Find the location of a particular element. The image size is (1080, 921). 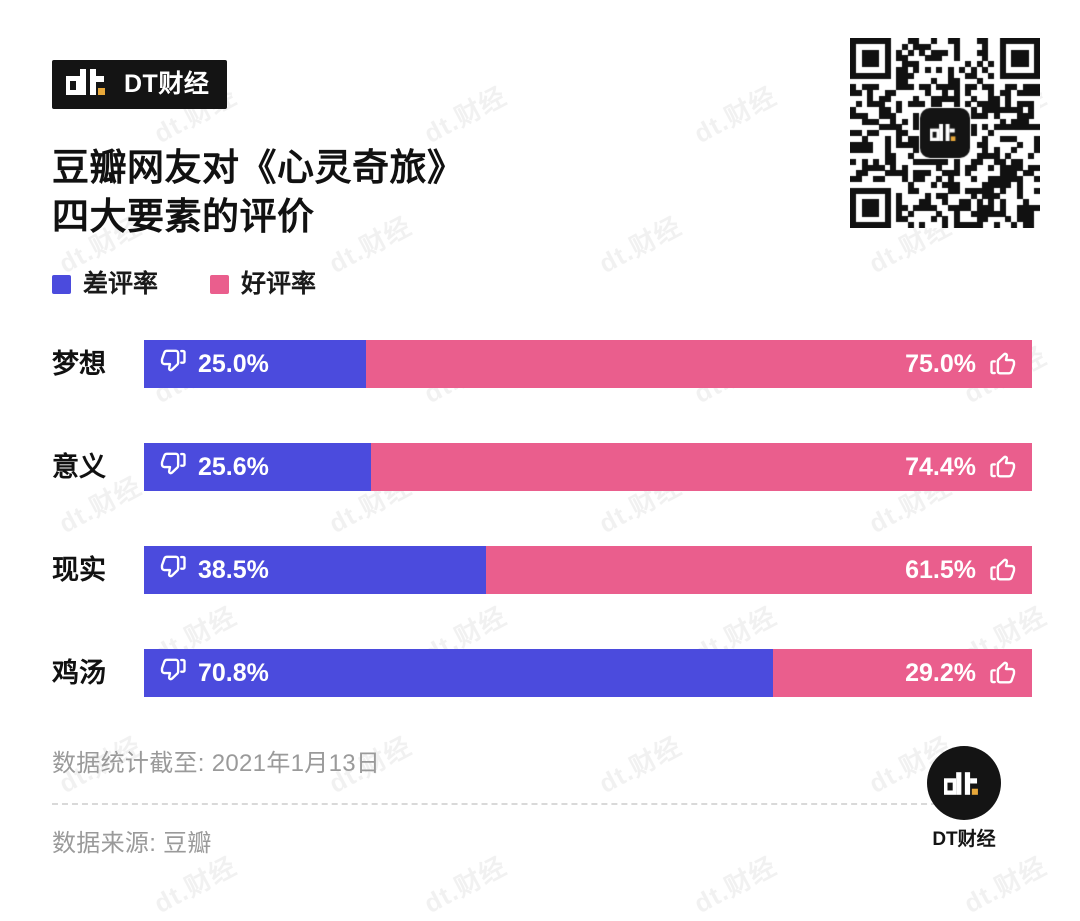

bar-row: 现实 38.5% 61.5% is located at coordinates (542, 570).